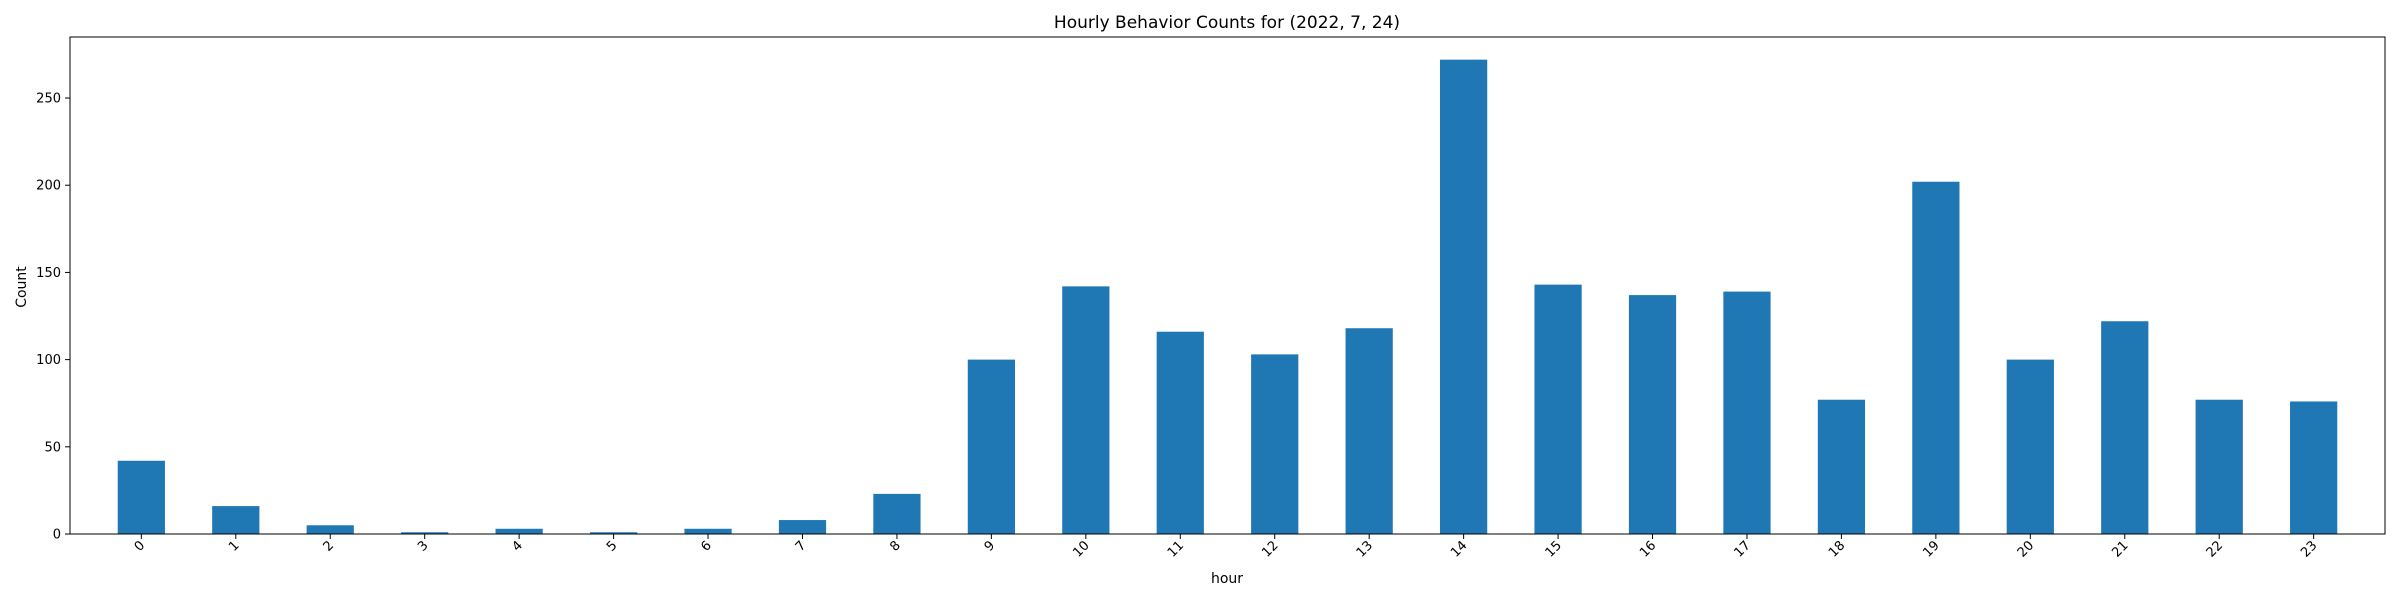  Describe the element at coordinates (1365, 549) in the screenshot. I see `x-tick-label: 13` at that location.